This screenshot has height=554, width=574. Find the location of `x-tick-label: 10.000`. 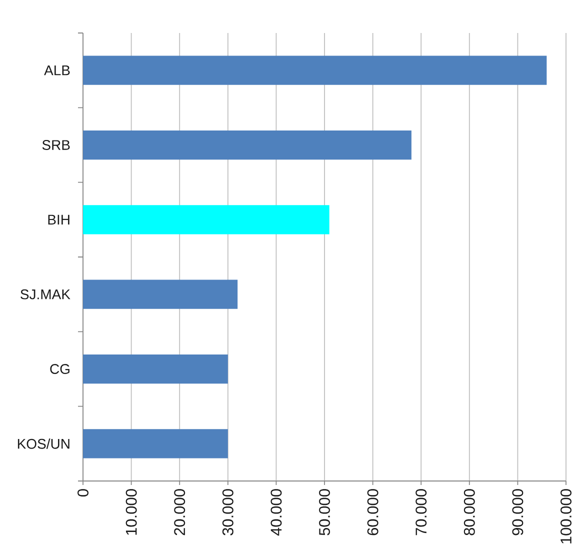

x-tick-label: 10.000 is located at coordinates (131, 512).